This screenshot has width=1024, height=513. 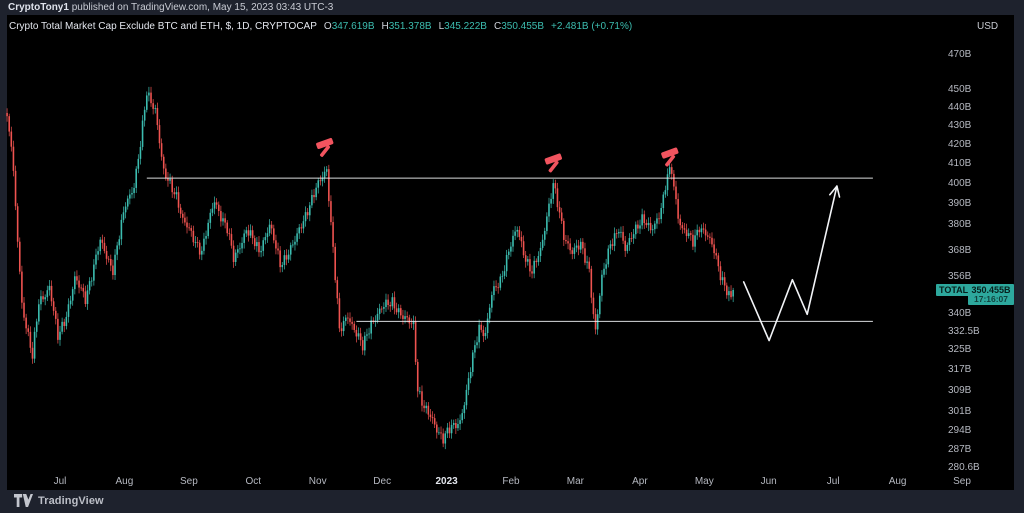 What do you see at coordinates (592, 26) in the screenshot?
I see `change-value: +2.481B (+0.71%)` at bounding box center [592, 26].